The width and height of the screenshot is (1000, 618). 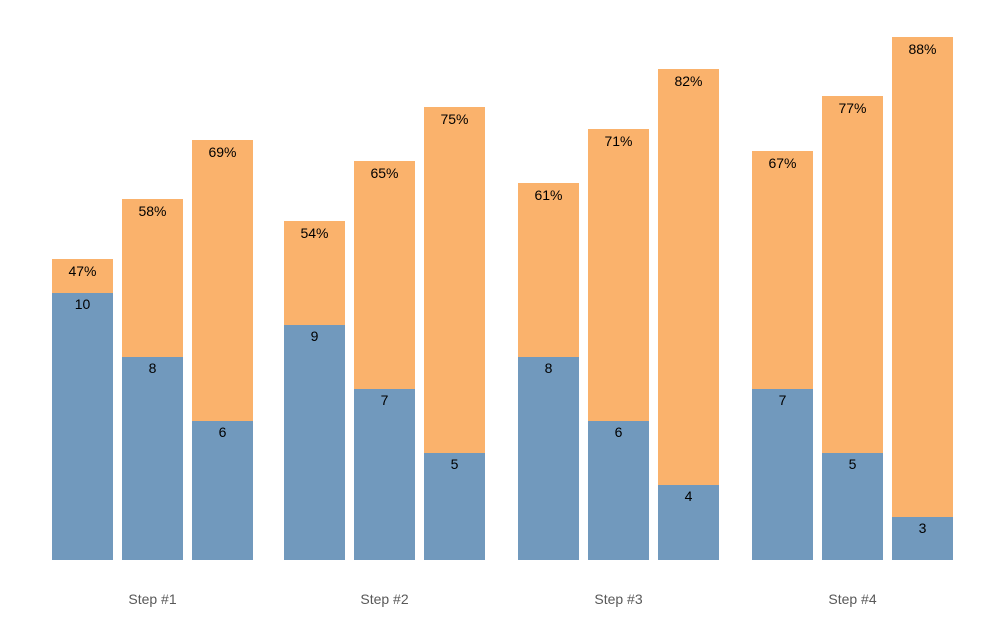 What do you see at coordinates (548, 195) in the screenshot?
I see `percent-value-label: 61%` at bounding box center [548, 195].